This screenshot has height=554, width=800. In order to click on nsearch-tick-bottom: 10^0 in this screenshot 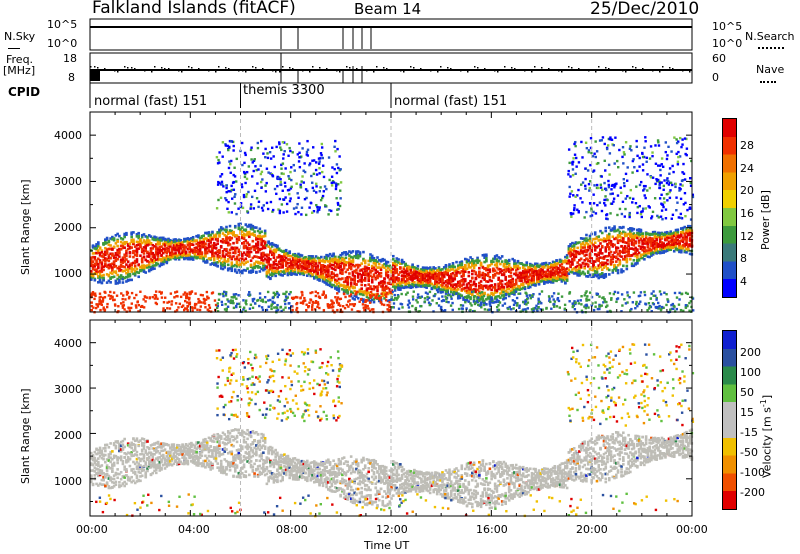, I will do `click(727, 43)`.